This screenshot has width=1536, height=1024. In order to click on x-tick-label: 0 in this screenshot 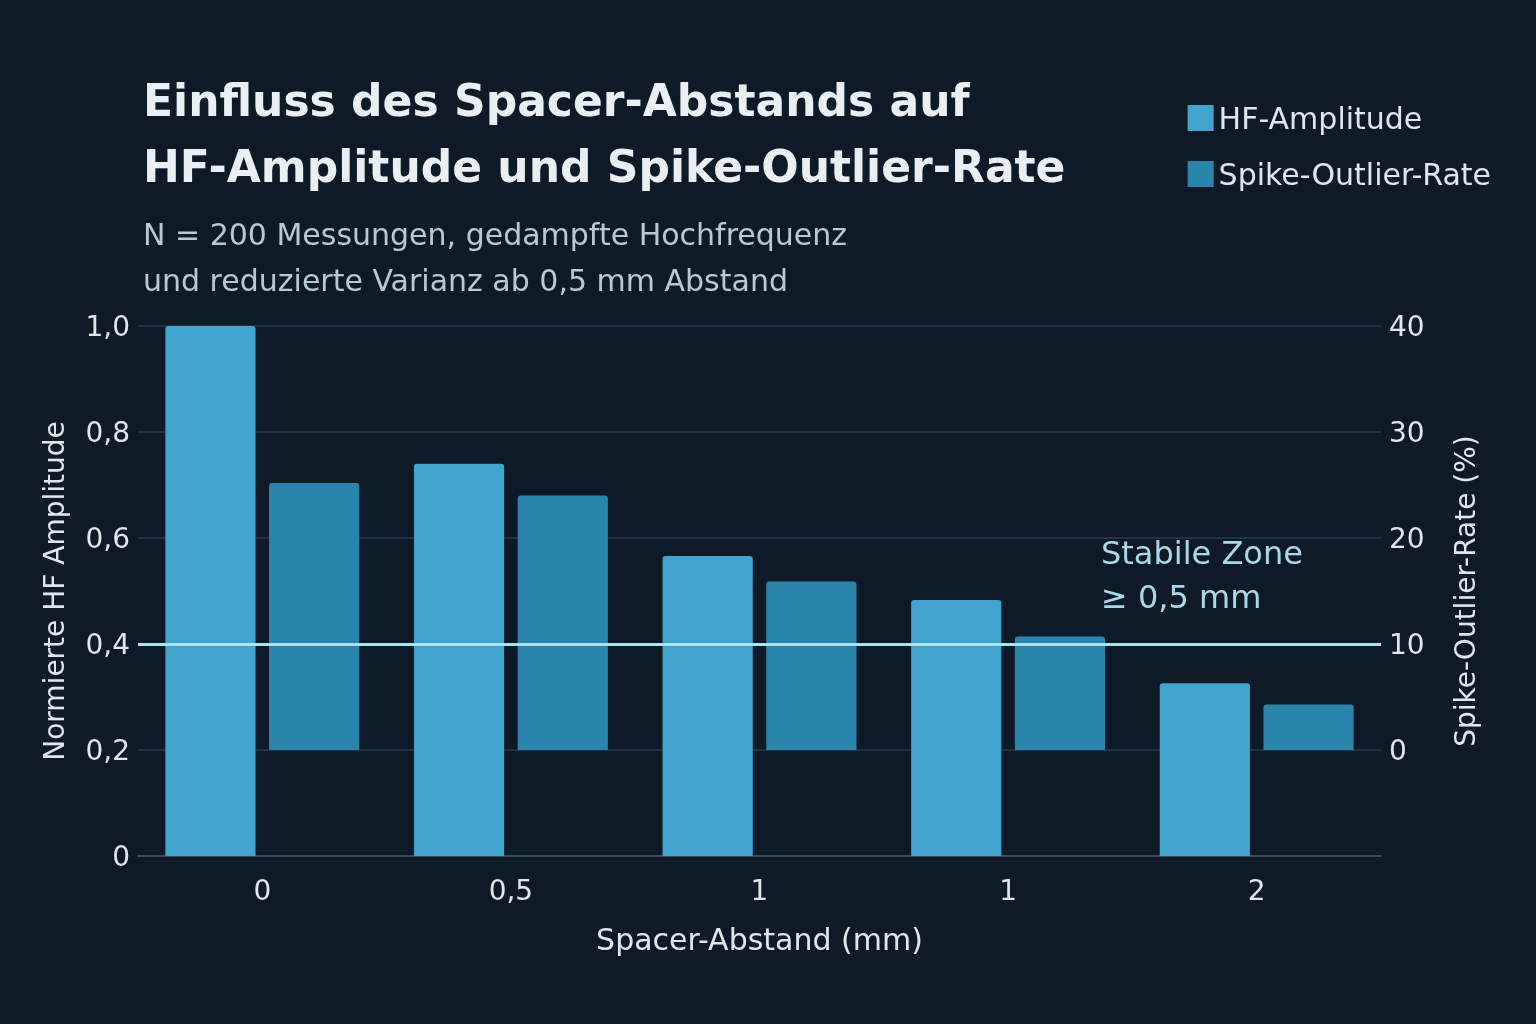, I will do `click(262, 890)`.